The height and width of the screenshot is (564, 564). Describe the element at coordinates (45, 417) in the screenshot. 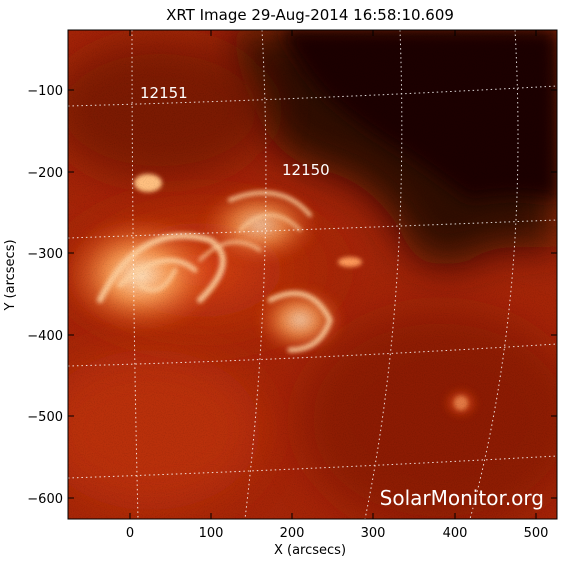

I see `y-tick-label: −500` at that location.